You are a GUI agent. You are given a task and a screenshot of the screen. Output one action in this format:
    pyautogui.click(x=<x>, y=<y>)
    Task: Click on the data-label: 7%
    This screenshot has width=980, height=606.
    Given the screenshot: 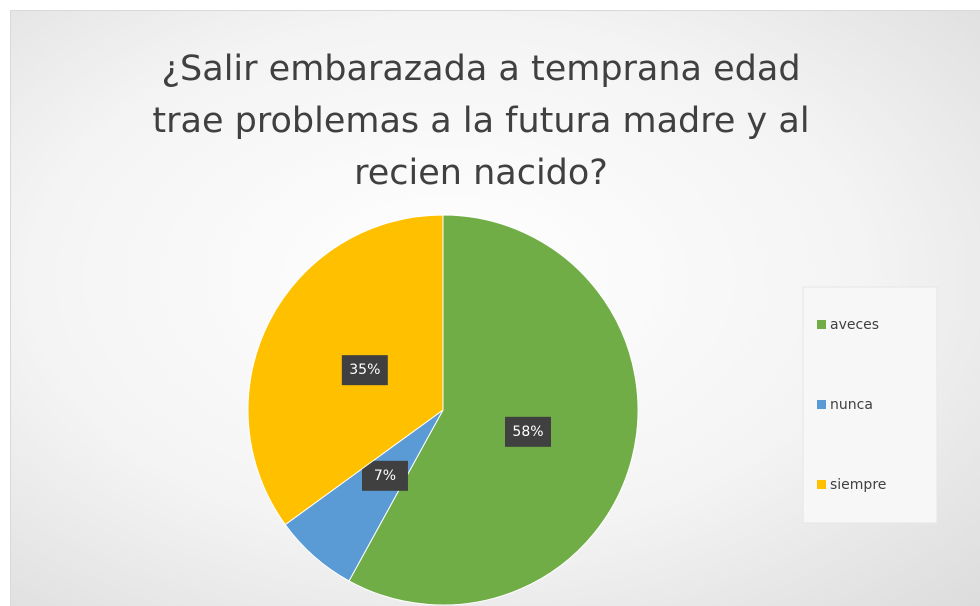 What is the action you would take?
    pyautogui.click(x=385, y=476)
    